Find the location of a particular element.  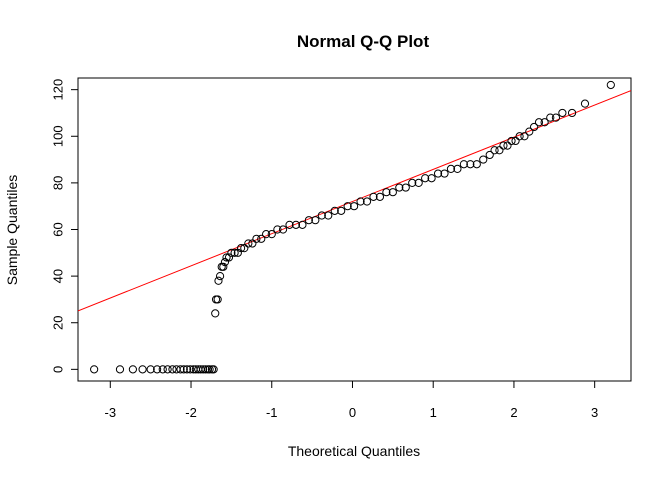

y-tick-label: 80 is located at coordinates (58, 183).